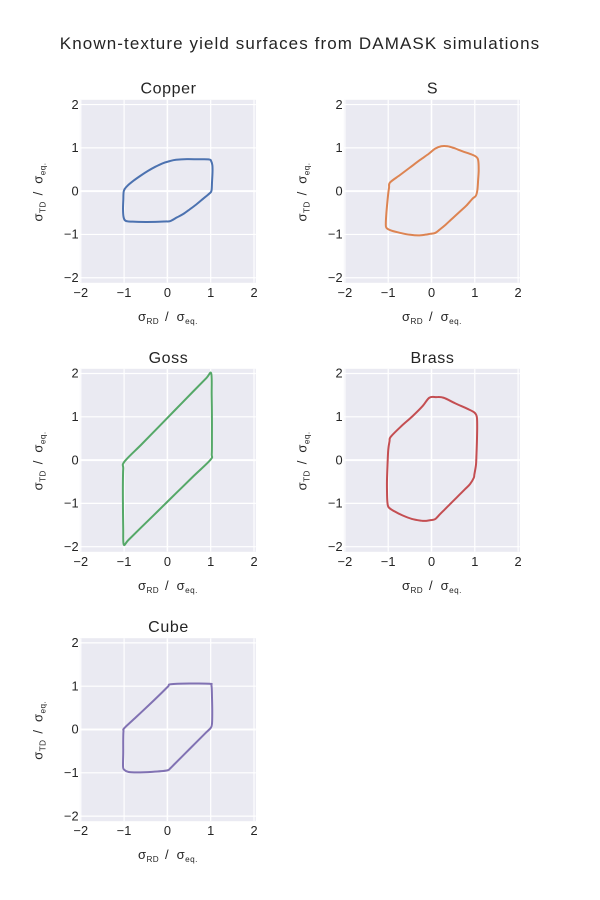  What do you see at coordinates (168, 627) in the screenshot?
I see `svg-text: Cube` at bounding box center [168, 627].